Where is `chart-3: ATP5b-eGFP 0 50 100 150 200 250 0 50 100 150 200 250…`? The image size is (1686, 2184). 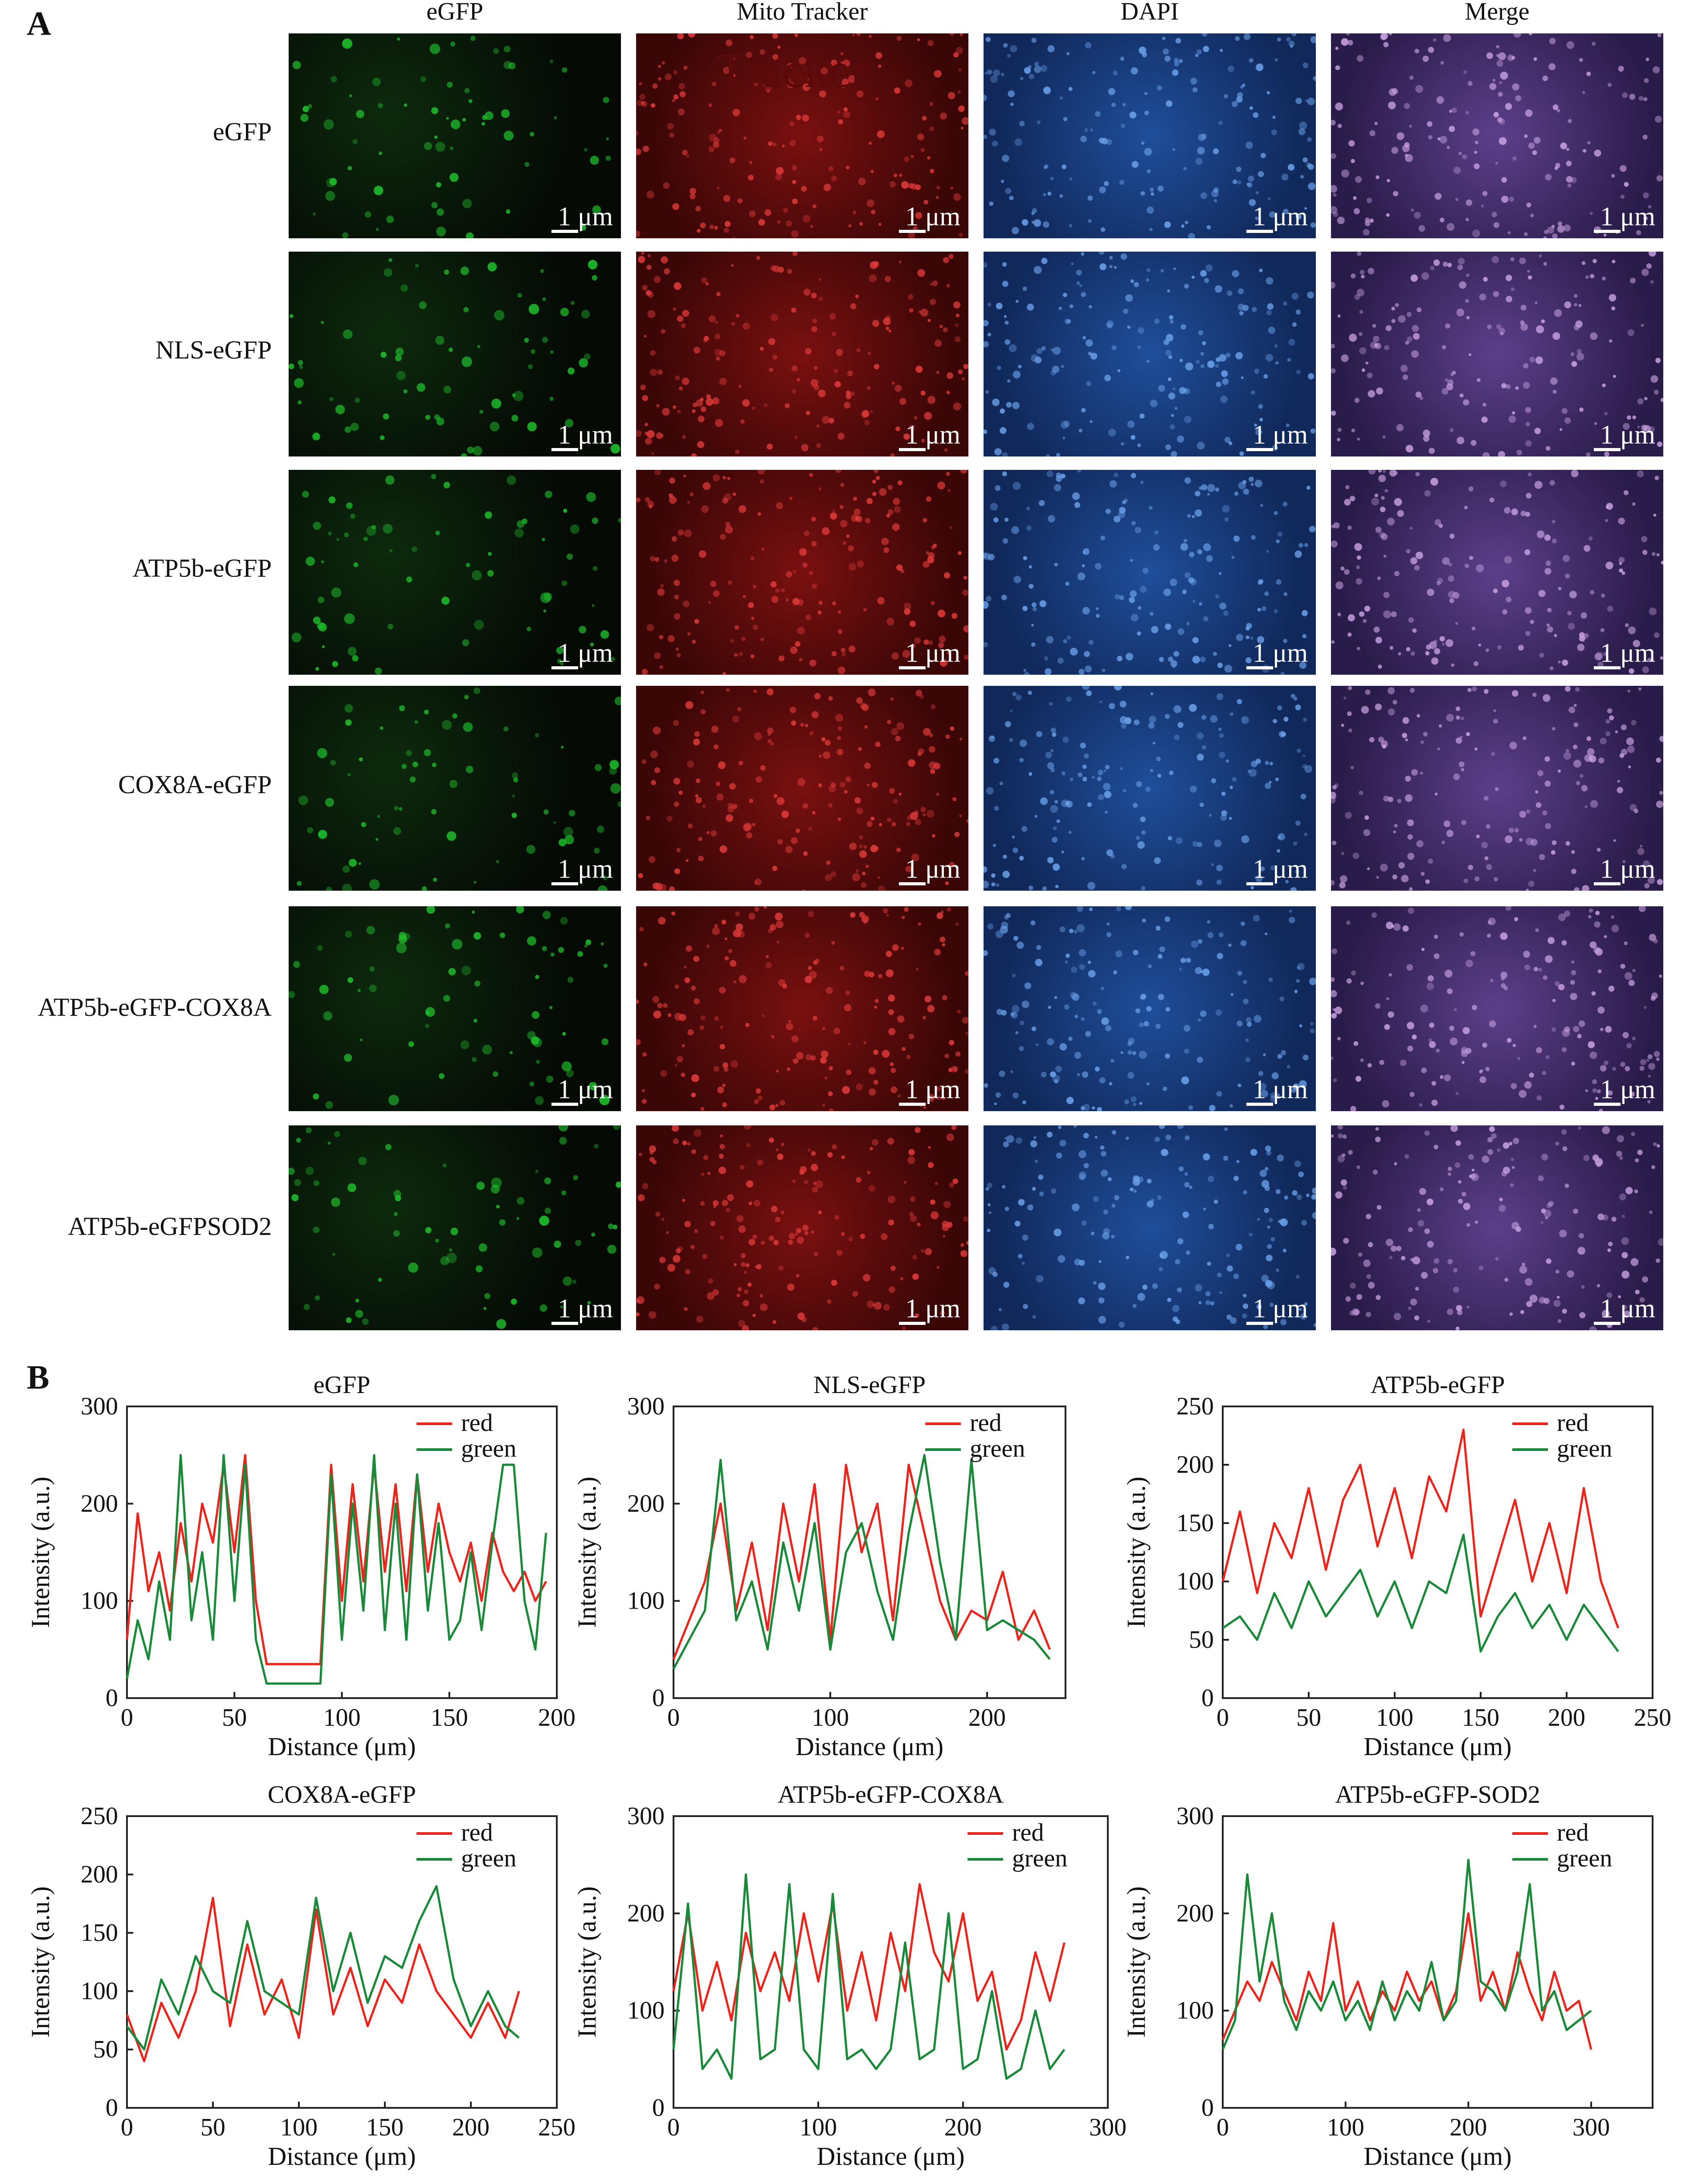 chart-3: ATP5b-eGFP 0 50 100 150 200 250 0 50 100 150 200 250… is located at coordinates (1396, 1566).